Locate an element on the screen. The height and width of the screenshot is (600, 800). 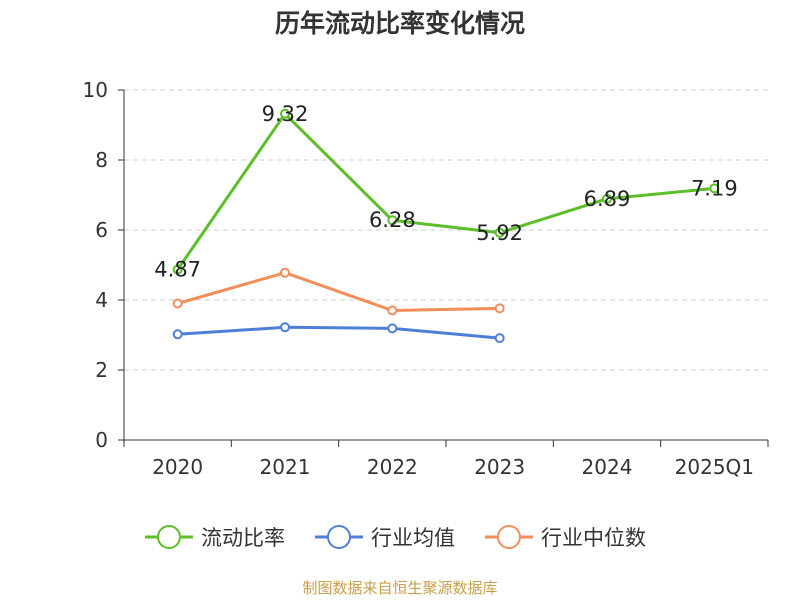
x-tick-label: 2020 is located at coordinates (177, 467).